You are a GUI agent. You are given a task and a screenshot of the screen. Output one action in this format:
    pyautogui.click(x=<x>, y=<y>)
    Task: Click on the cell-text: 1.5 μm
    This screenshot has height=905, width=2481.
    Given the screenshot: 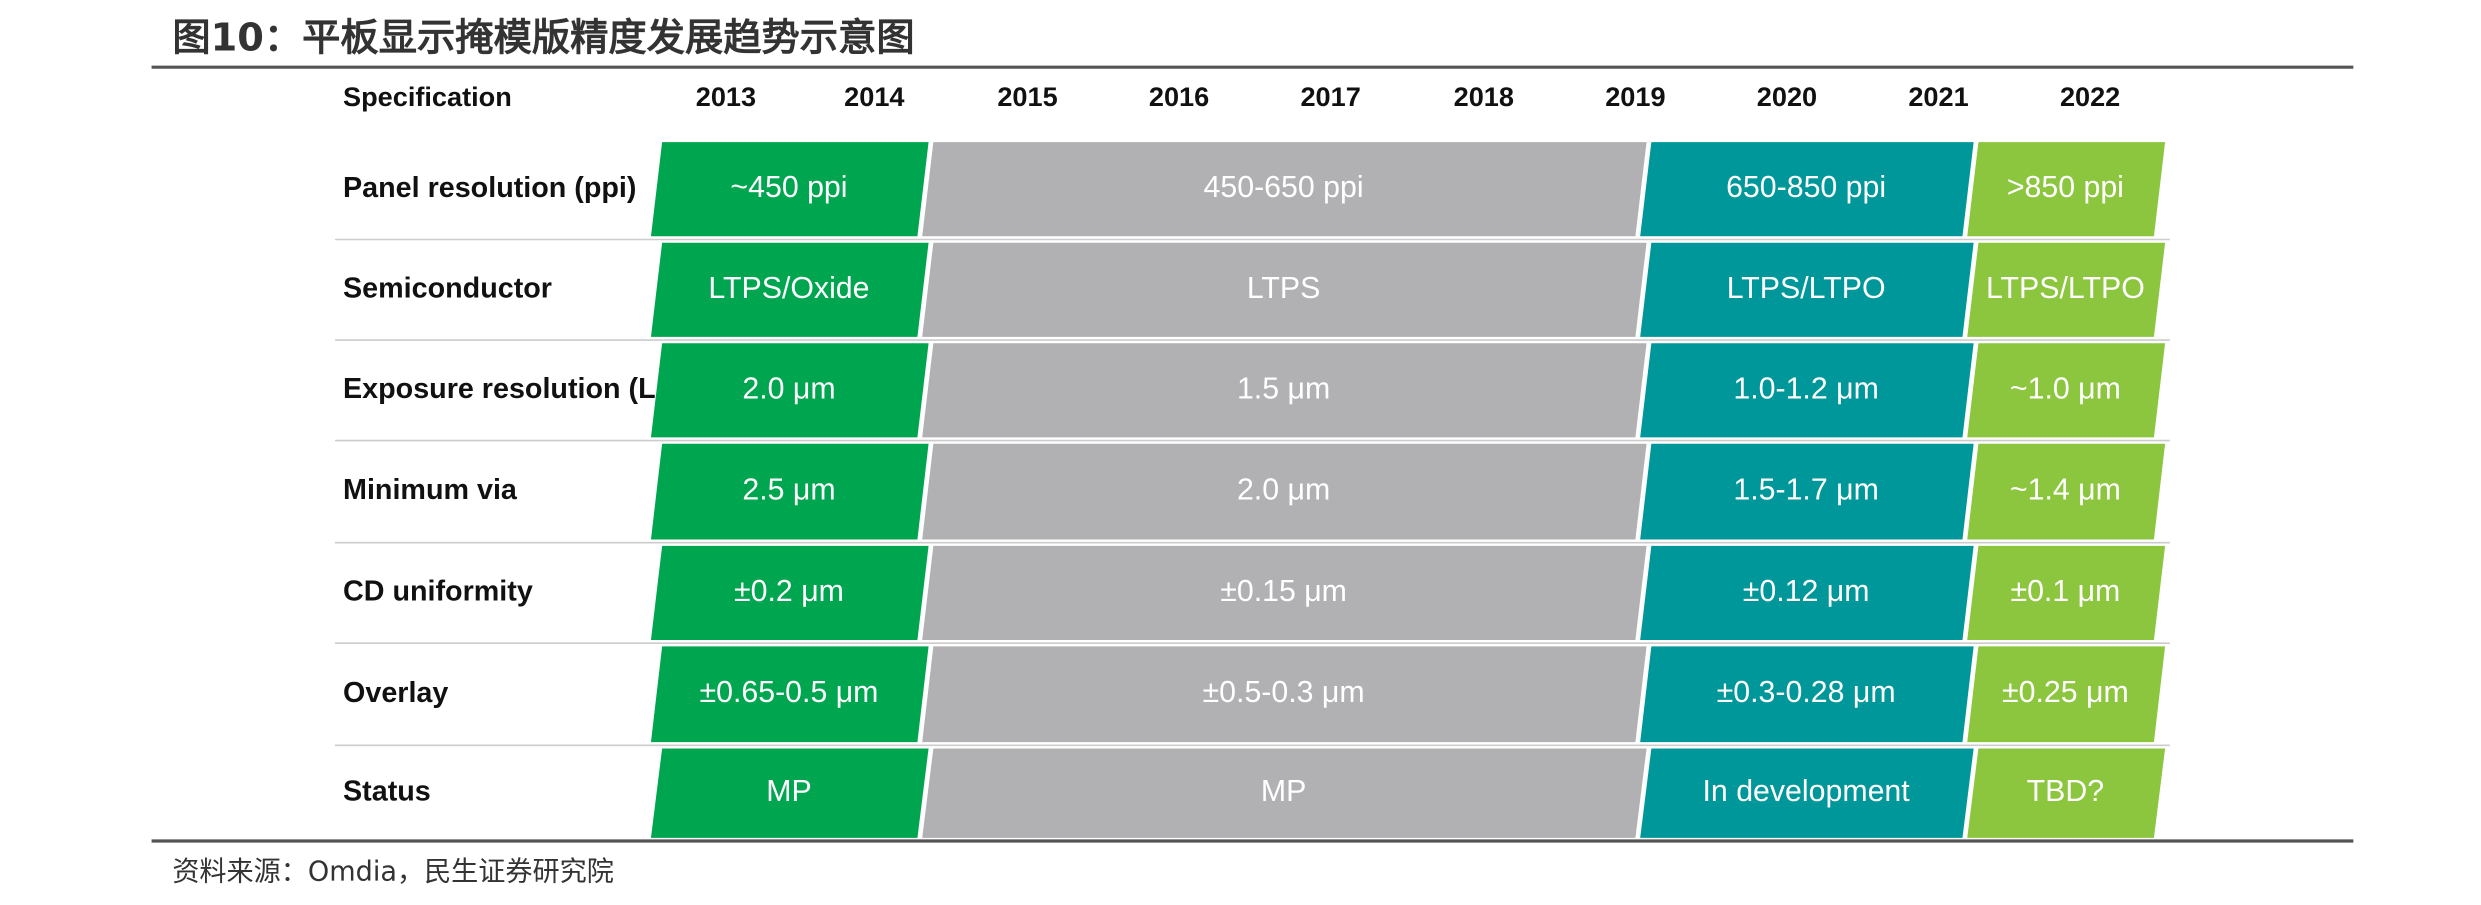 What is the action you would take?
    pyautogui.click(x=1283, y=388)
    